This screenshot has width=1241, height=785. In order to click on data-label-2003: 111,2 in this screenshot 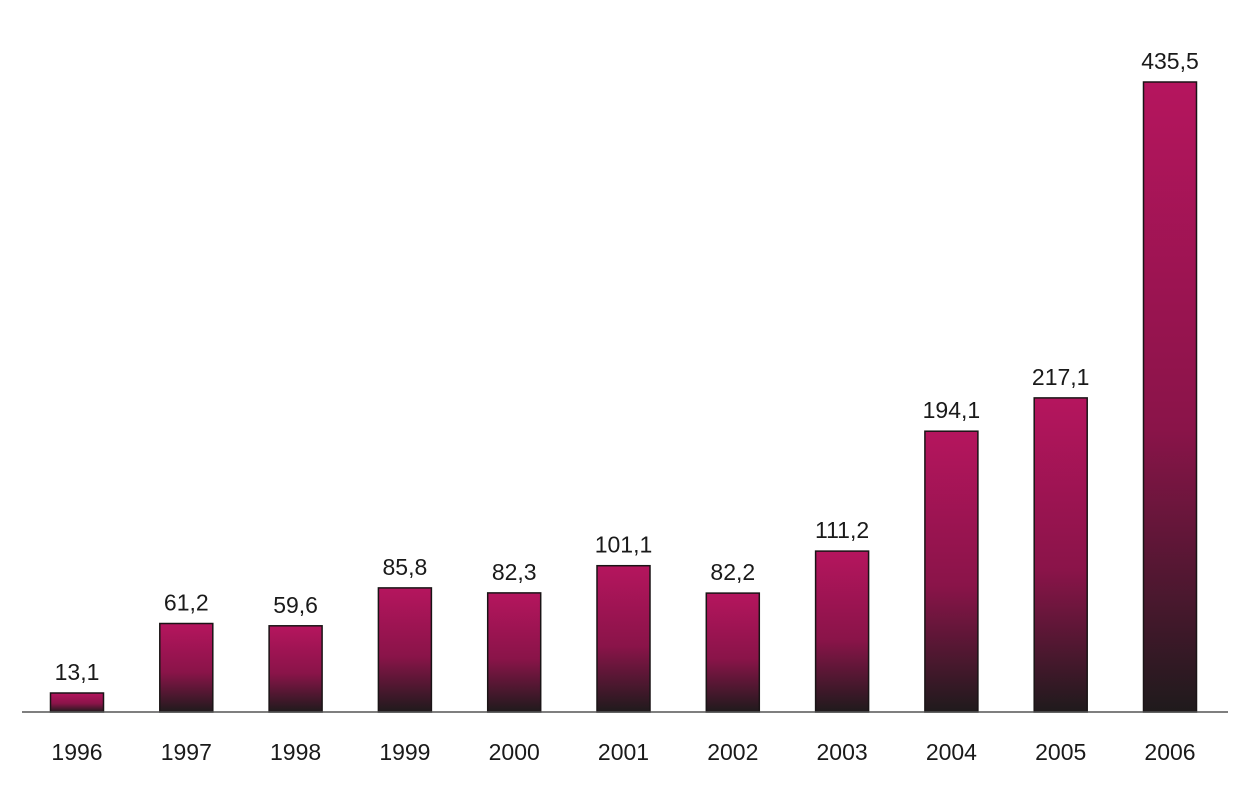, I will do `click(842, 530)`.